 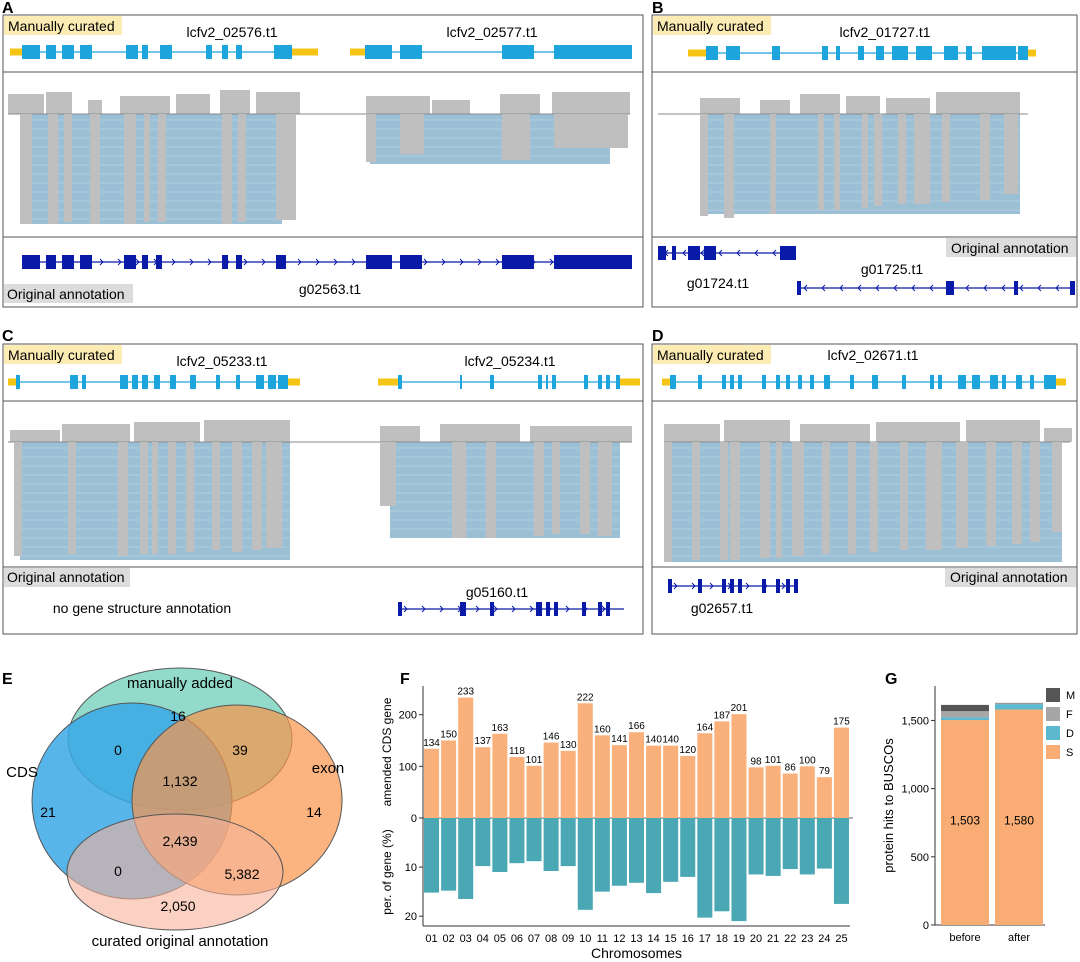 I want to click on bar-value-label: 140, so click(x=653, y=740).